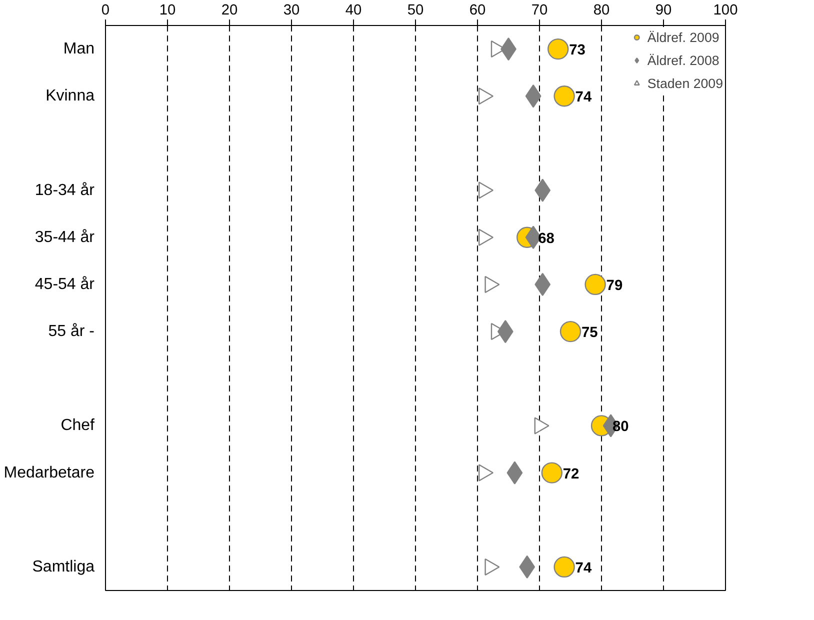  I want to click on x-tick-label: 100, so click(725, 10).